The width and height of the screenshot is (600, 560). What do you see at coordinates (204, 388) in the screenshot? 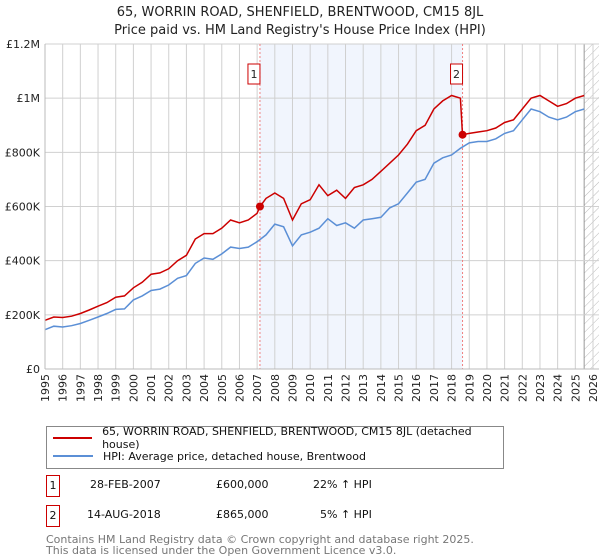
I see `x-tick-label: 2004` at bounding box center [204, 388].